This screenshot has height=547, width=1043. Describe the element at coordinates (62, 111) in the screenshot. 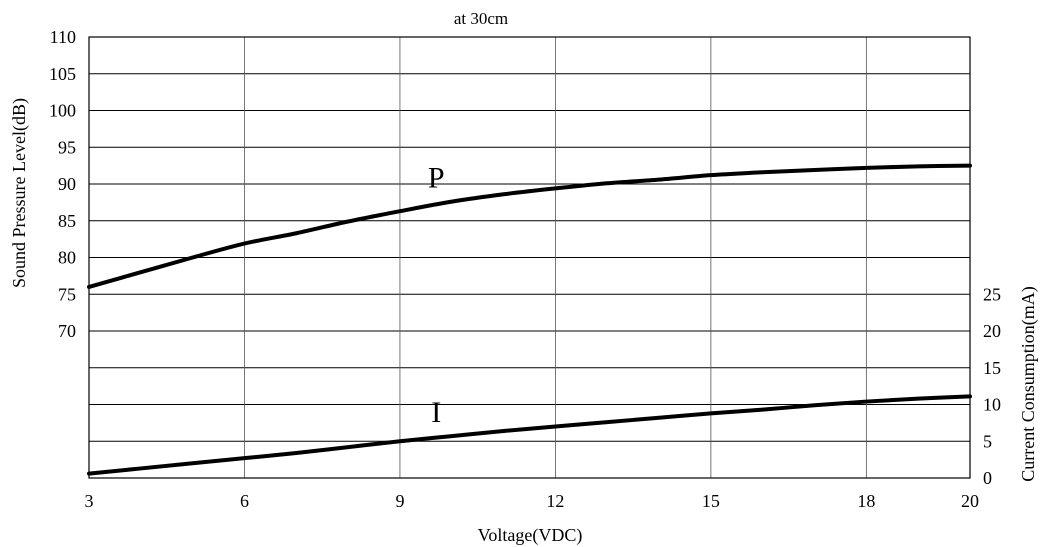

I see `y-left-tick-label: 100` at that location.